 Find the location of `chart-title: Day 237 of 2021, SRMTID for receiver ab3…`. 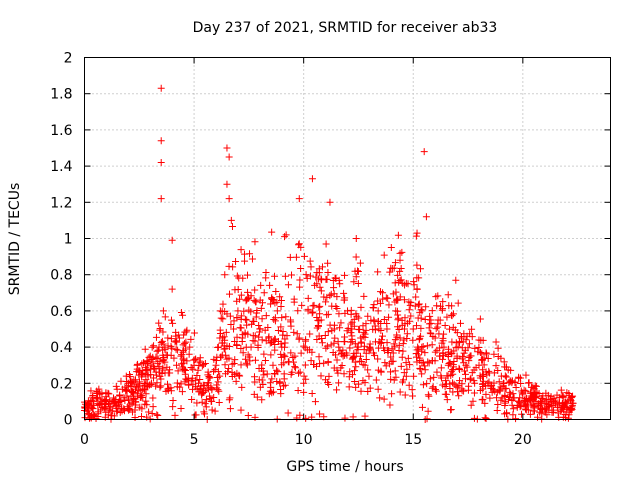

chart-title: Day 237 of 2021, SRMTID for receiver ab3… is located at coordinates (345, 28).